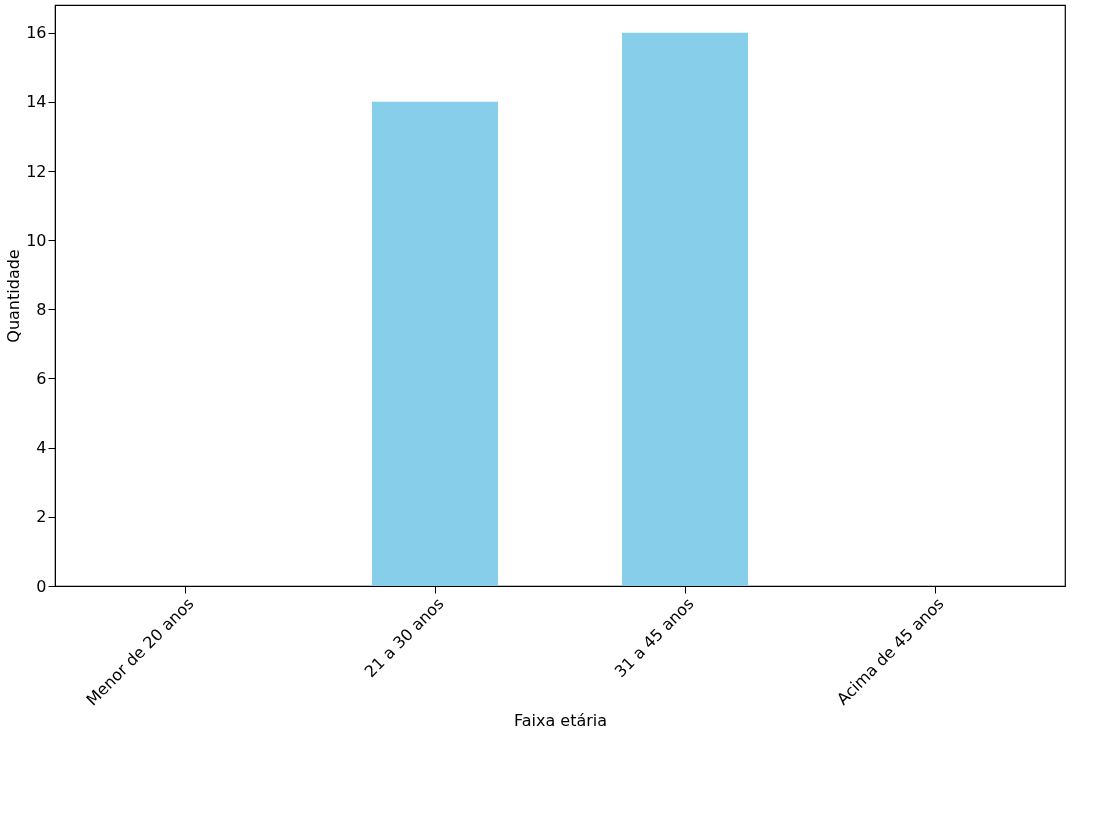 This screenshot has width=1108, height=819. I want to click on y-tick-label: 10, so click(36, 240).